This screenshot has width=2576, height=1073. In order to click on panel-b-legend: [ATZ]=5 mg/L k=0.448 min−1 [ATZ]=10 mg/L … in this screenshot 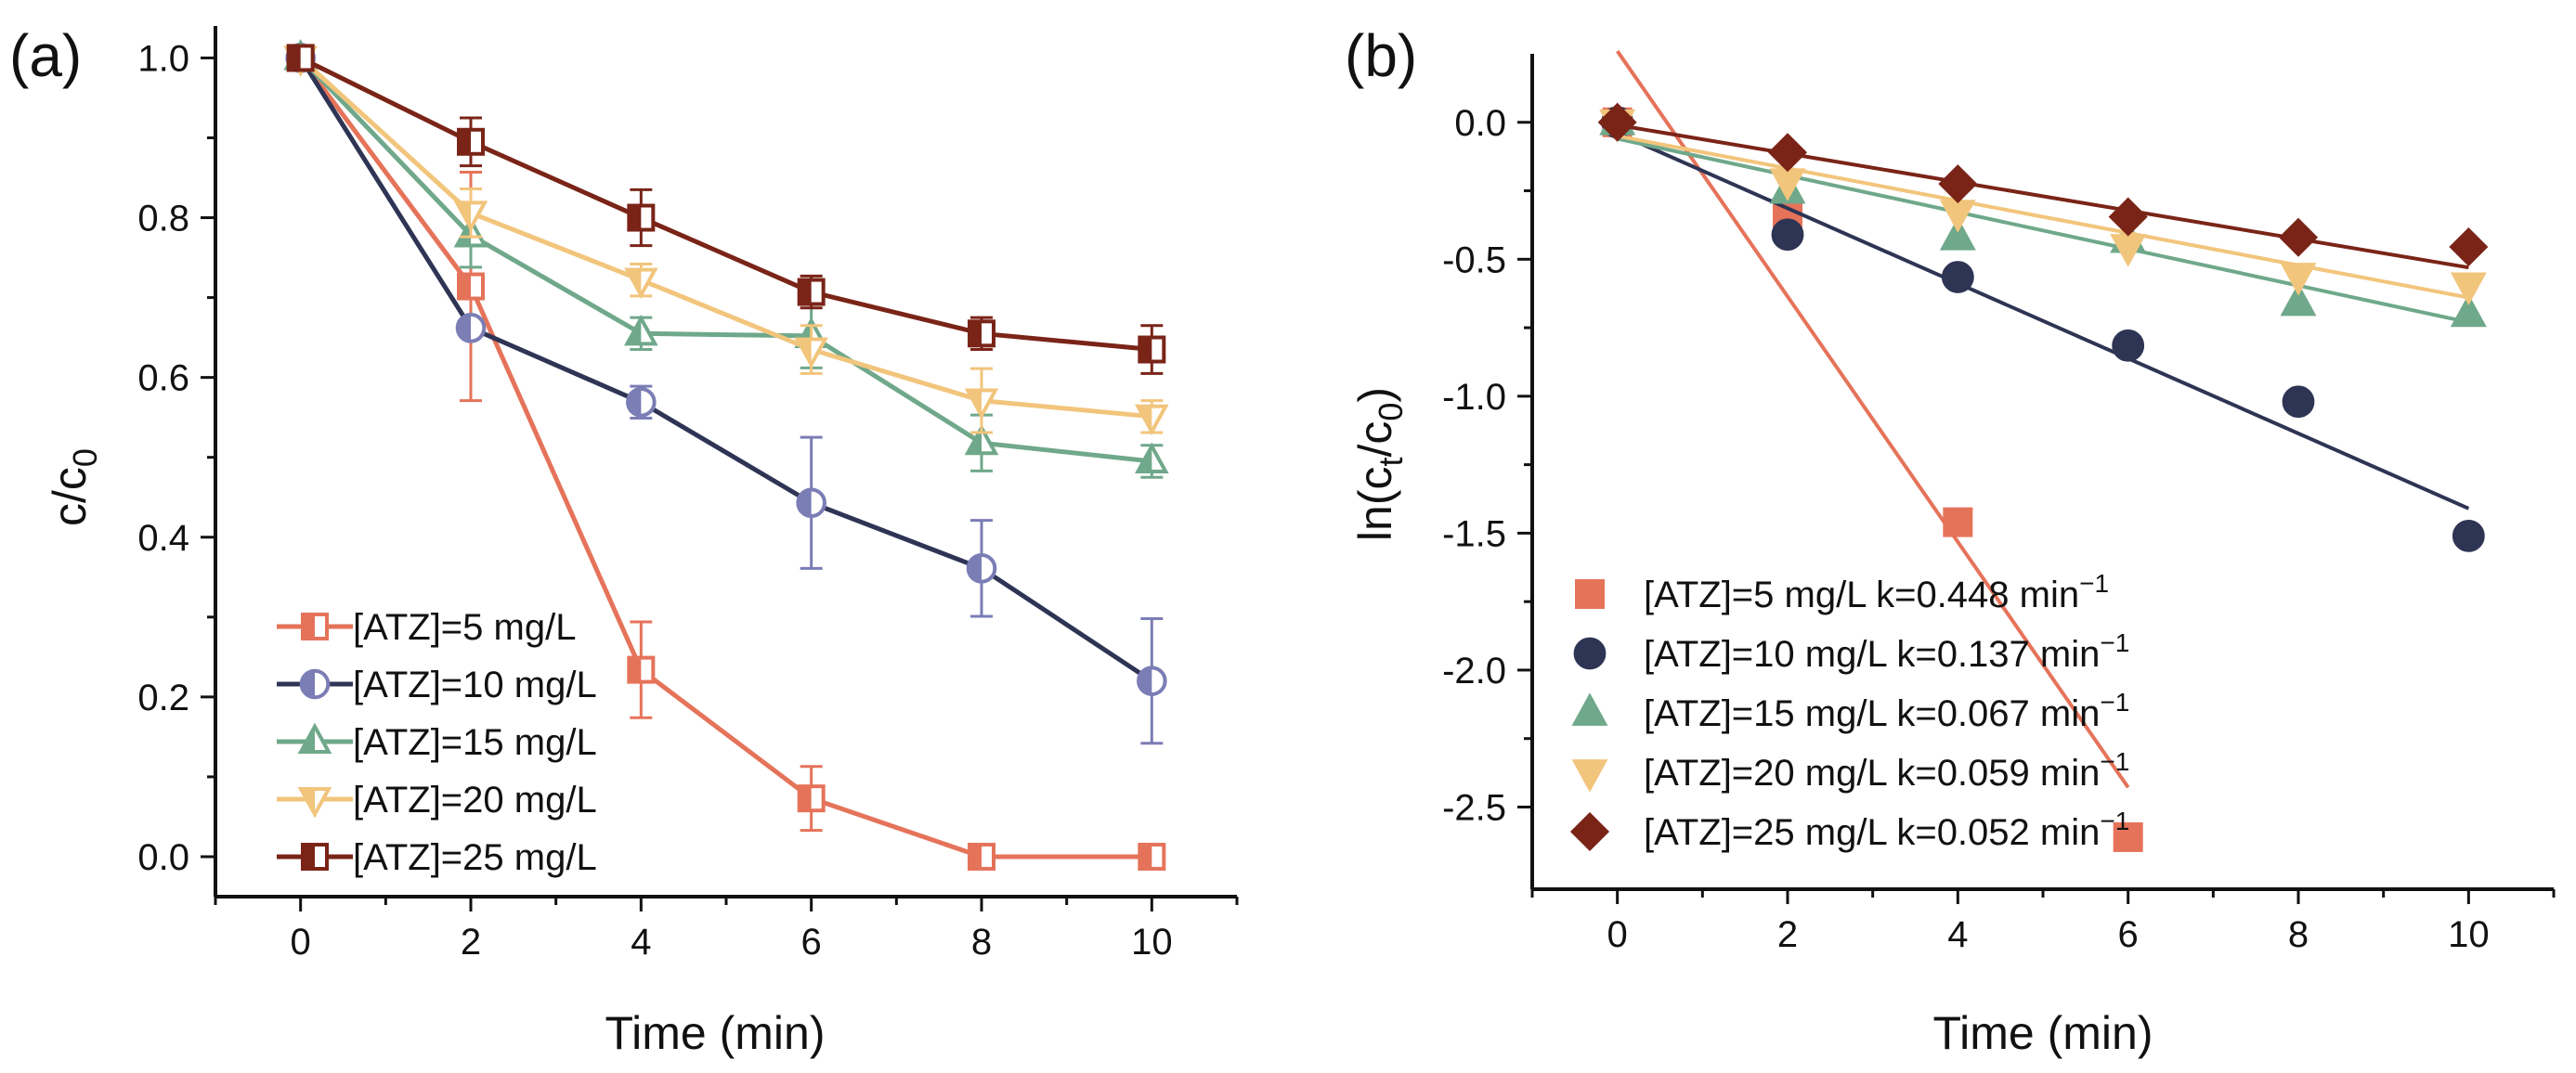, I will do `click(1849, 711)`.